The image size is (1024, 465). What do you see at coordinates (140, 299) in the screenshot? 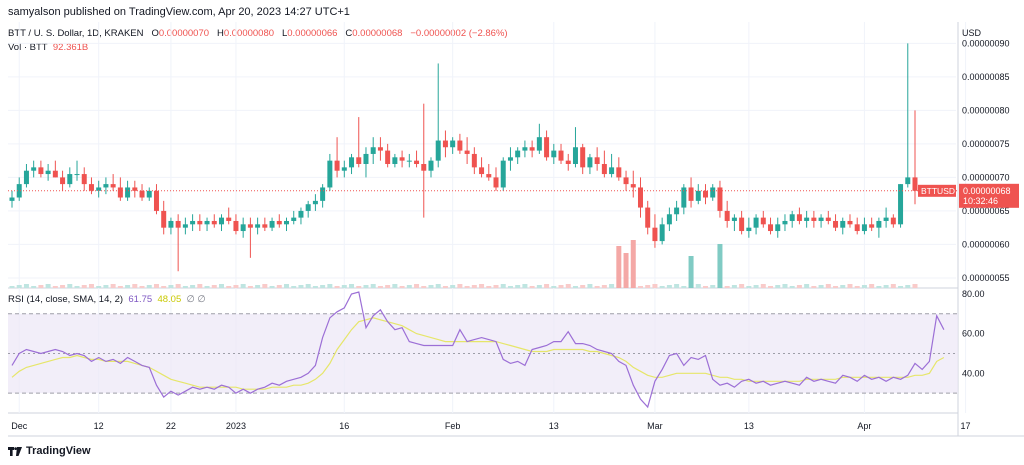
I see `rsi-value: 61.75` at bounding box center [140, 299].